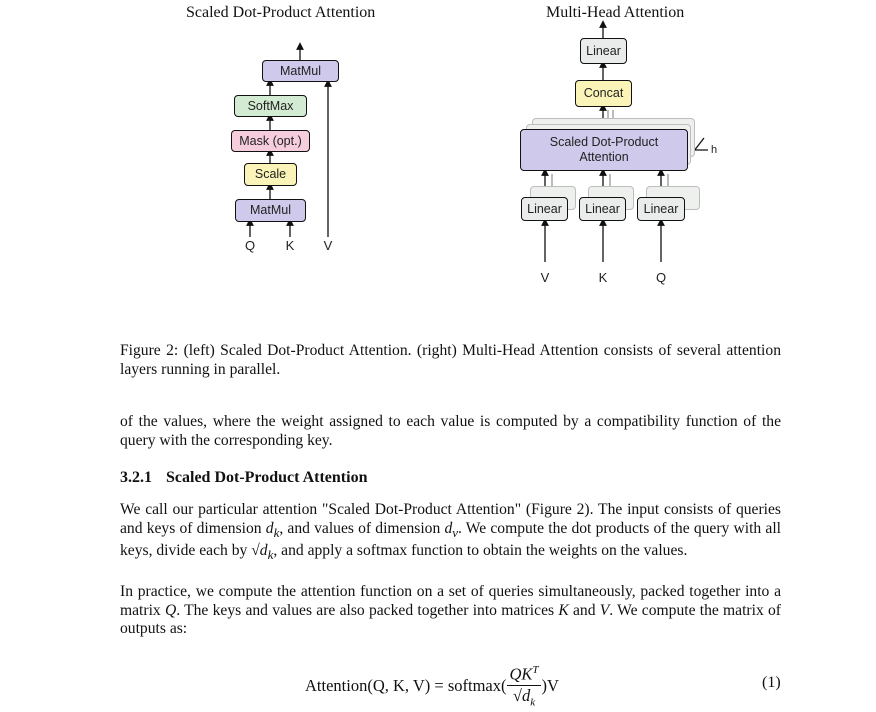  I want to click on linear-k-box: Linear, so click(602, 209).